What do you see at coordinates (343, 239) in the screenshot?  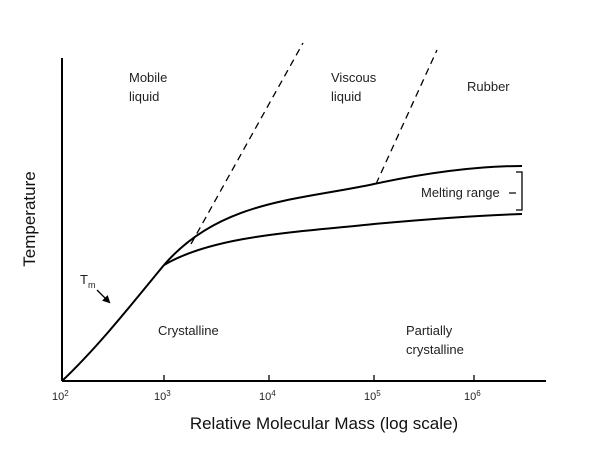 I see `melting-range-lower-curve` at bounding box center [343, 239].